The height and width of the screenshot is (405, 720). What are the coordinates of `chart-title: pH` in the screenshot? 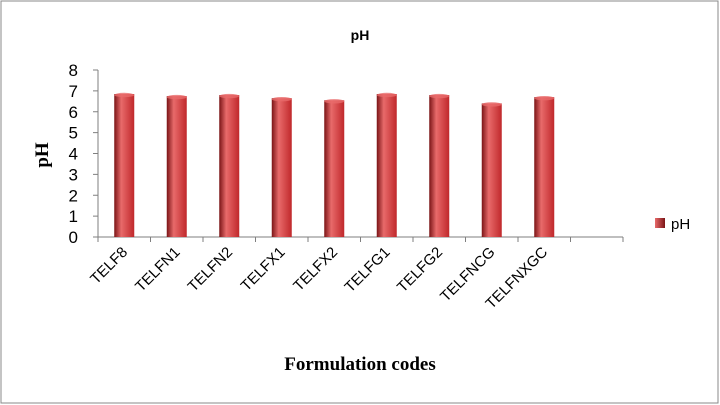 It's located at (360, 35).